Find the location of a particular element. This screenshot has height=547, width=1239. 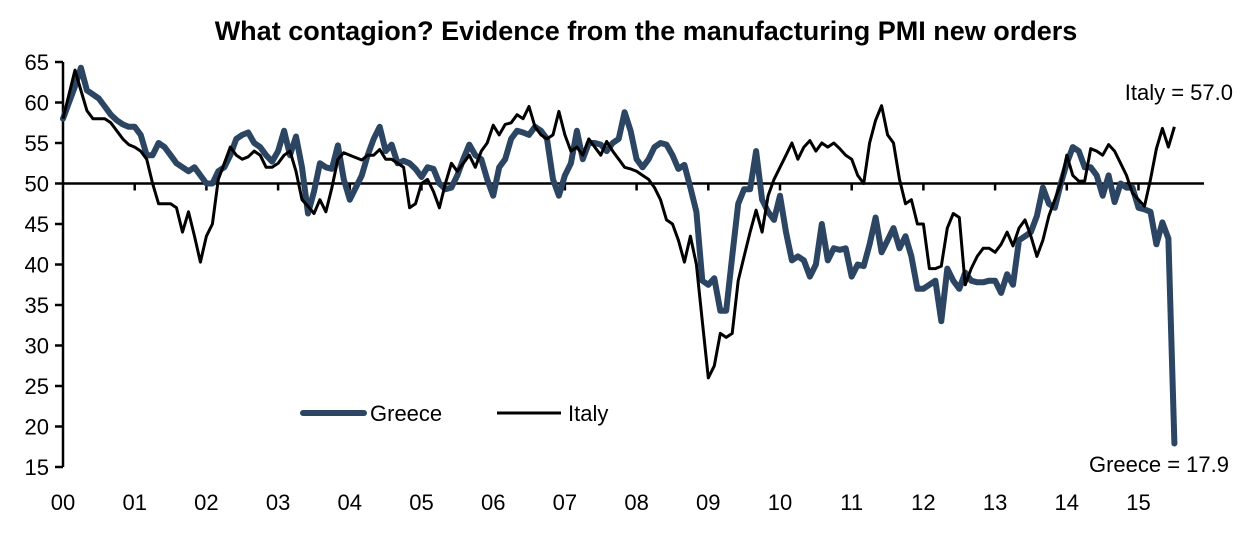

x-tick-label: 01 is located at coordinates (134, 502).